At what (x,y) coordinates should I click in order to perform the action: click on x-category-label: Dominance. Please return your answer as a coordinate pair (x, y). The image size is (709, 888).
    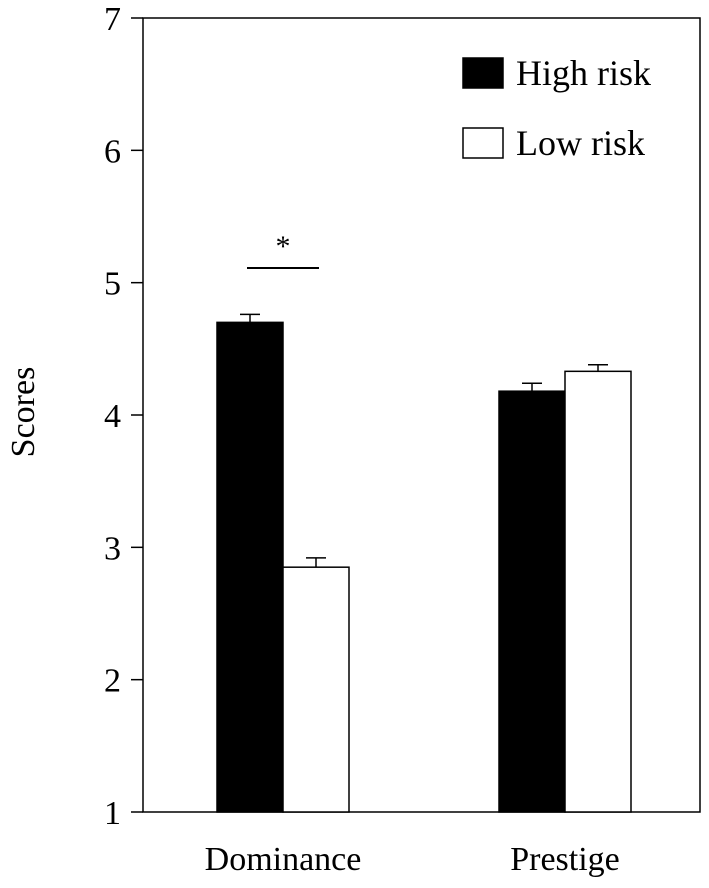
    Looking at the image, I should click on (283, 859).